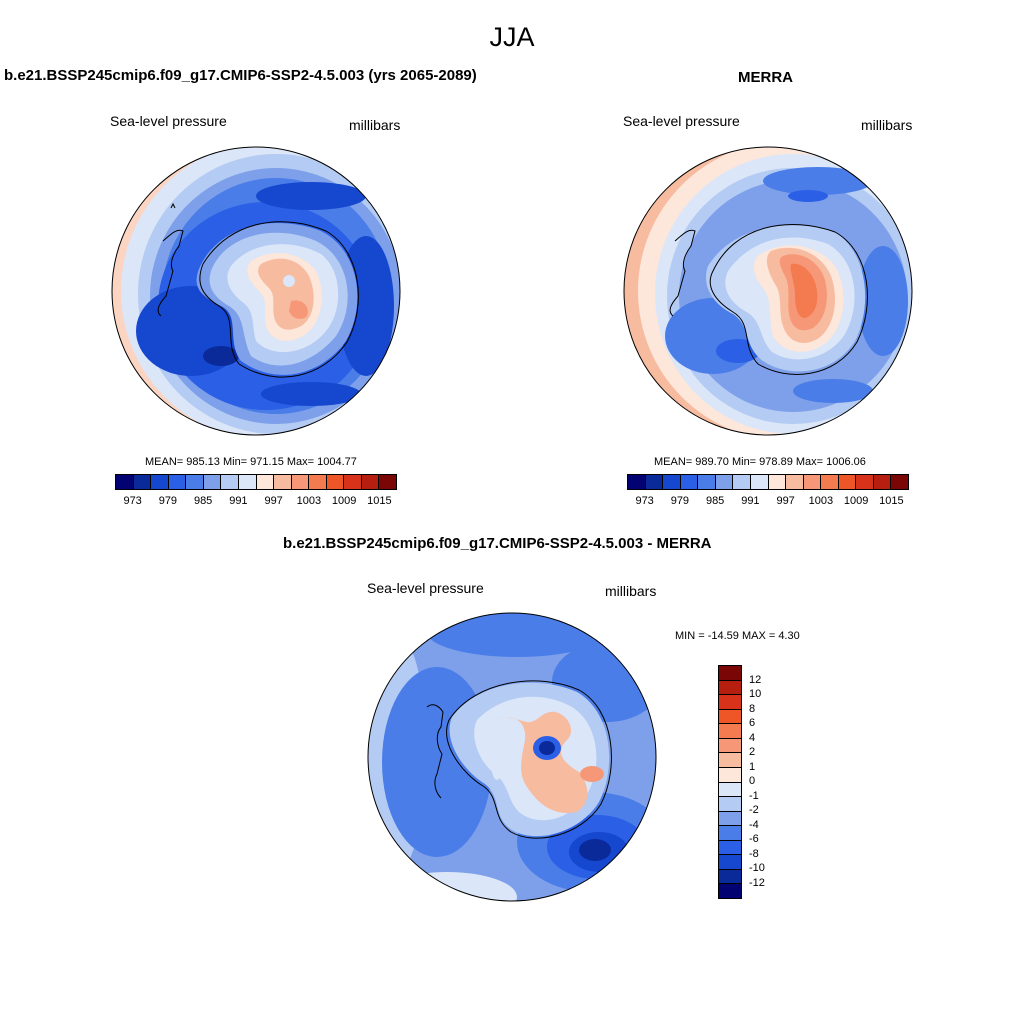 This screenshot has width=1024, height=1024. Describe the element at coordinates (425, 588) in the screenshot. I see `panel-3-variable: Sea-level pressure` at that location.